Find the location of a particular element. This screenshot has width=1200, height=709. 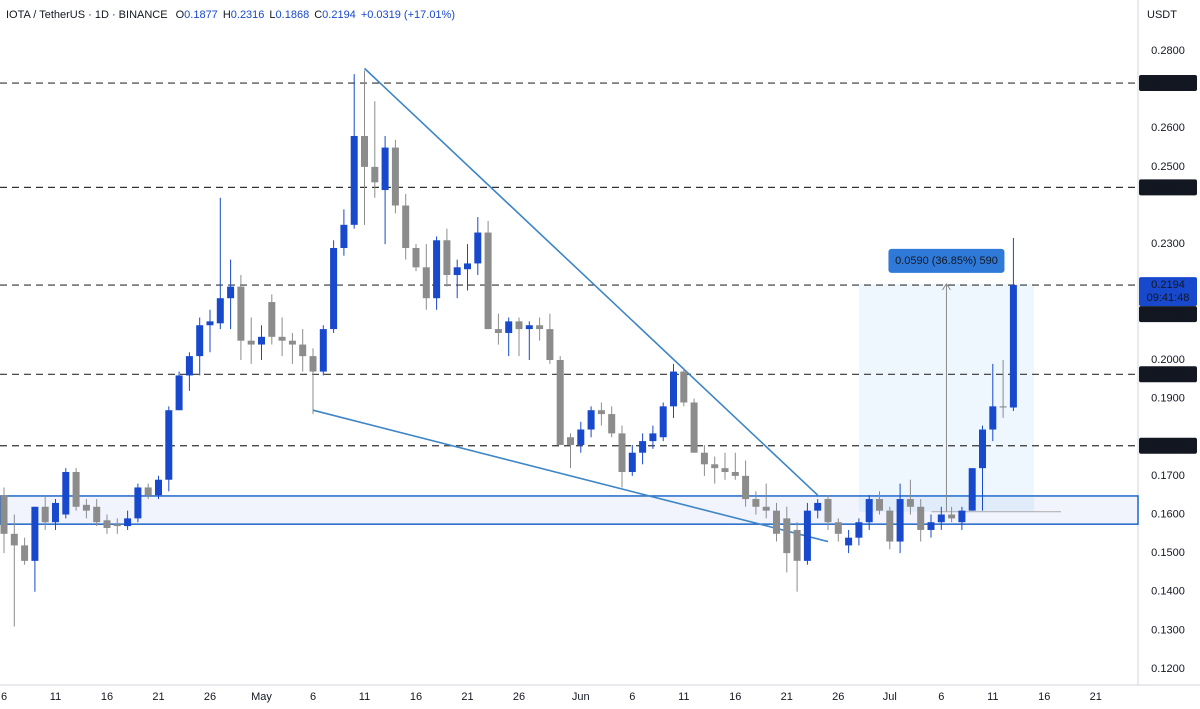

prev-close-badge is located at coordinates (1168, 314).